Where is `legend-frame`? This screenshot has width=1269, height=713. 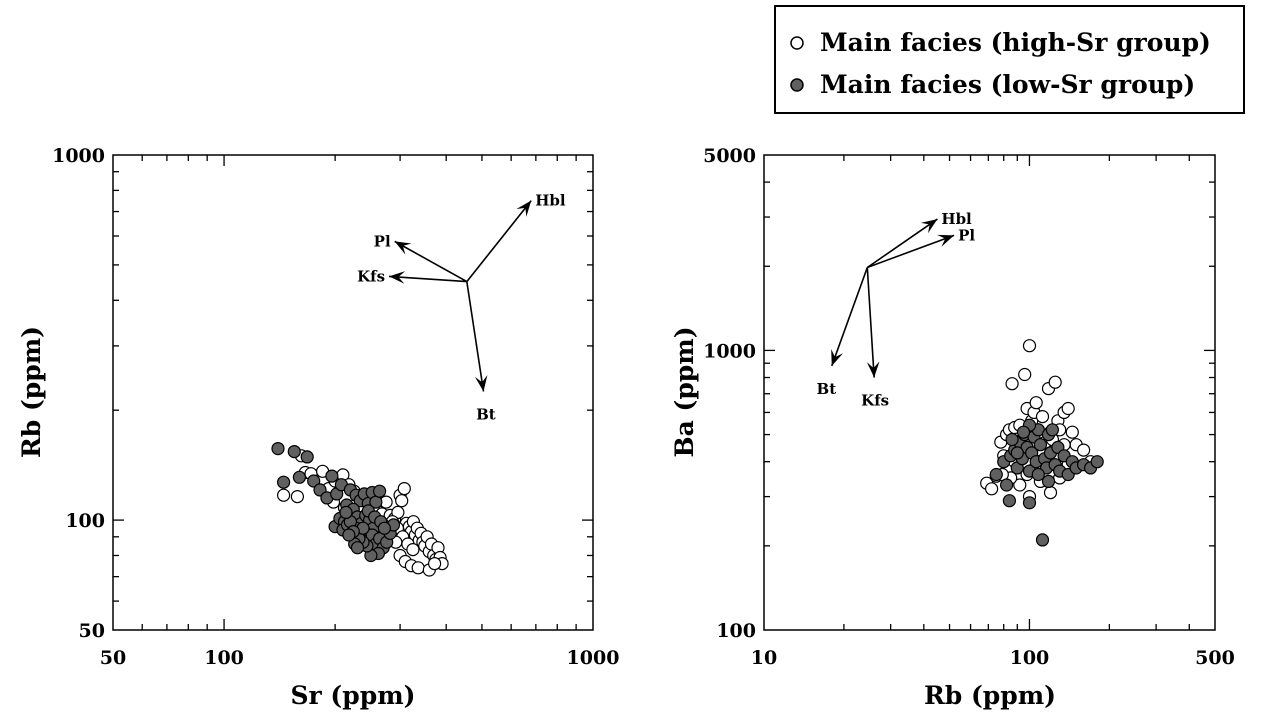 legend-frame is located at coordinates (1009, 59).